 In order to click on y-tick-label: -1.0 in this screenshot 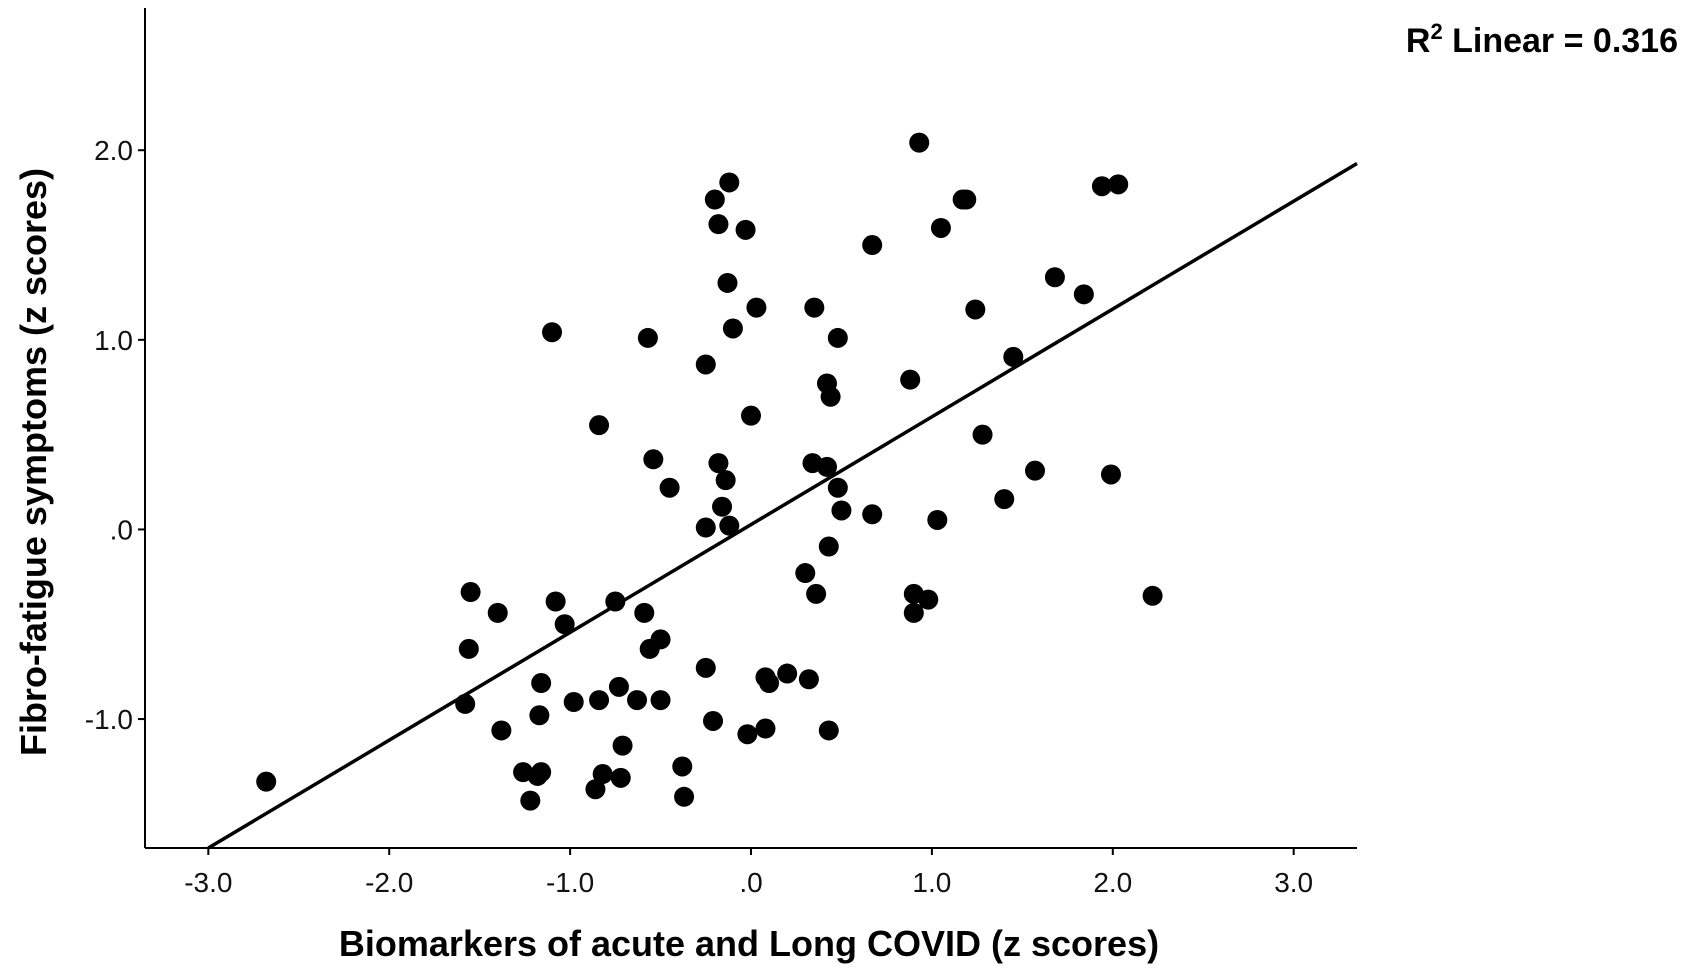, I will do `click(109, 719)`.